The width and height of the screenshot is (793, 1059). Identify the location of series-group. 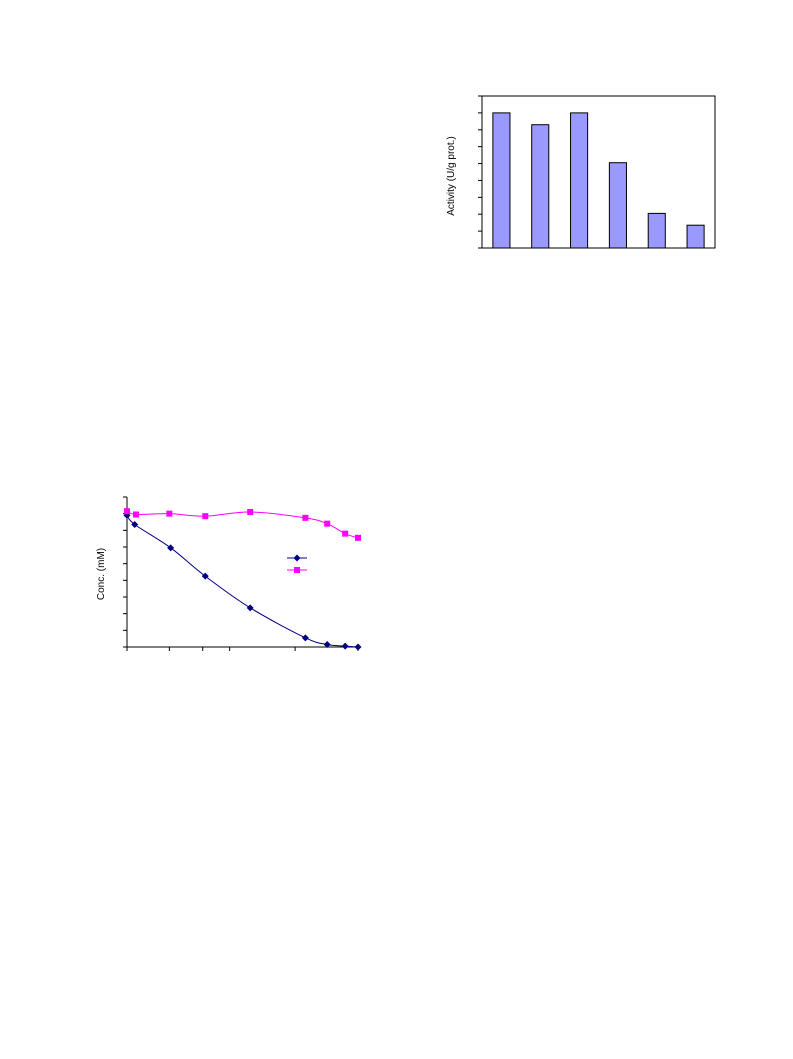
(242, 579).